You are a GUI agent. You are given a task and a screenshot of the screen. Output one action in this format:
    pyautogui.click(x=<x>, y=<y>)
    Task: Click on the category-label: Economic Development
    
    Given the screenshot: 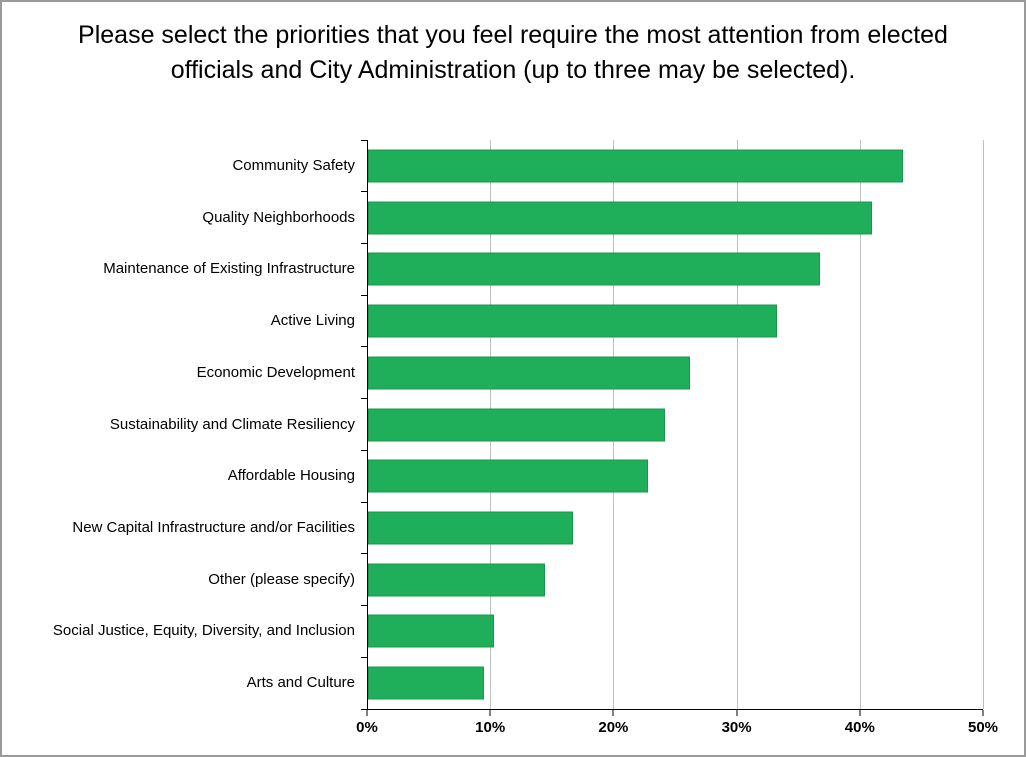 What is the action you would take?
    pyautogui.click(x=275, y=372)
    